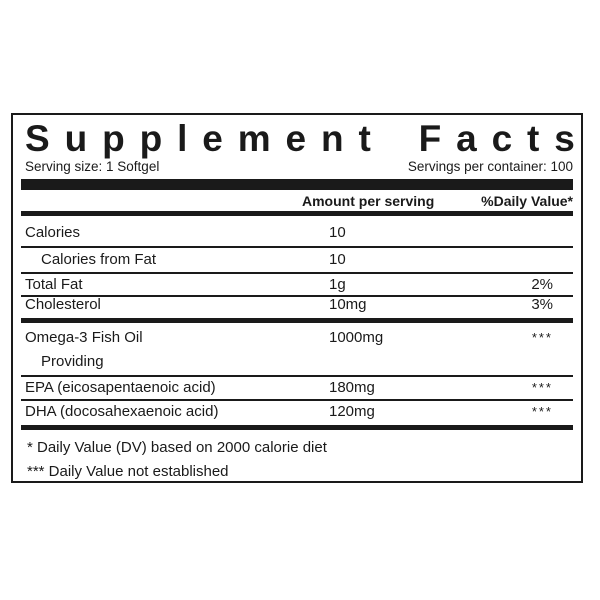 The height and width of the screenshot is (600, 600). Describe the element at coordinates (297, 233) in the screenshot. I see `nutrient-row-calories: Calories 10` at that location.